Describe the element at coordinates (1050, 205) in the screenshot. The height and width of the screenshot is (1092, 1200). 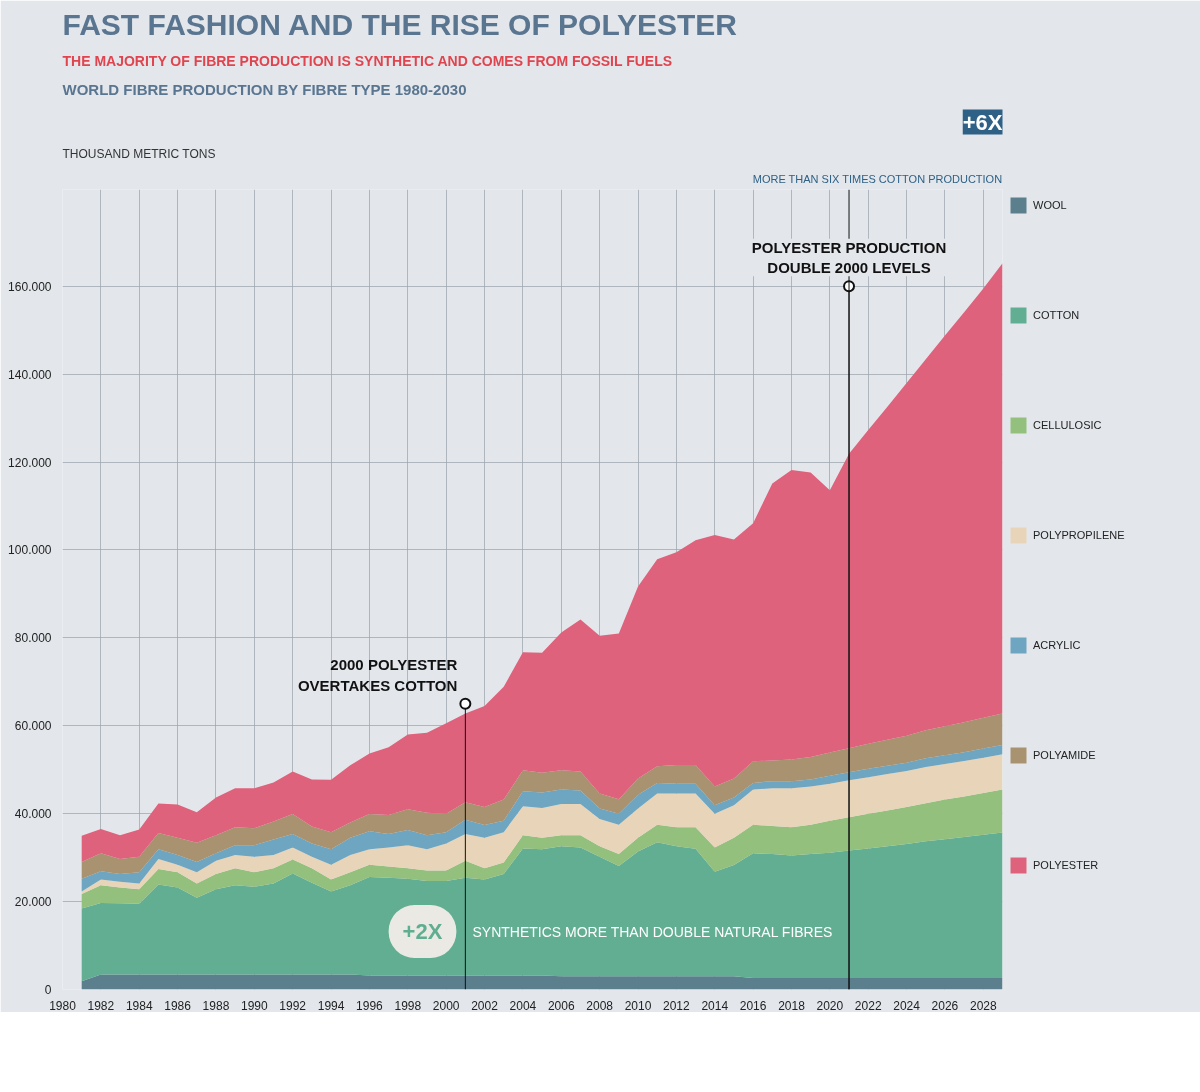
I see `legend-label: WOOL` at that location.